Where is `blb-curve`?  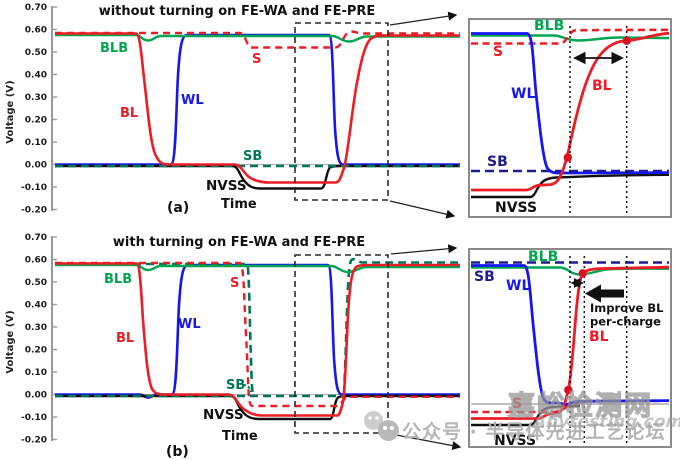
blb-curve is located at coordinates (257, 38).